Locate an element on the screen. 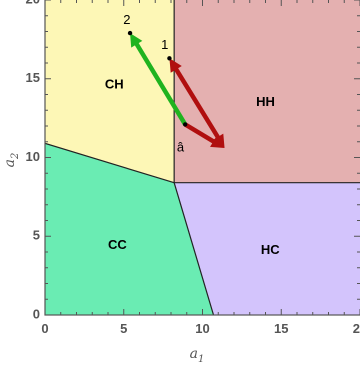 This screenshot has height=367, width=360. x-axis-title-main: a is located at coordinates (194, 354).